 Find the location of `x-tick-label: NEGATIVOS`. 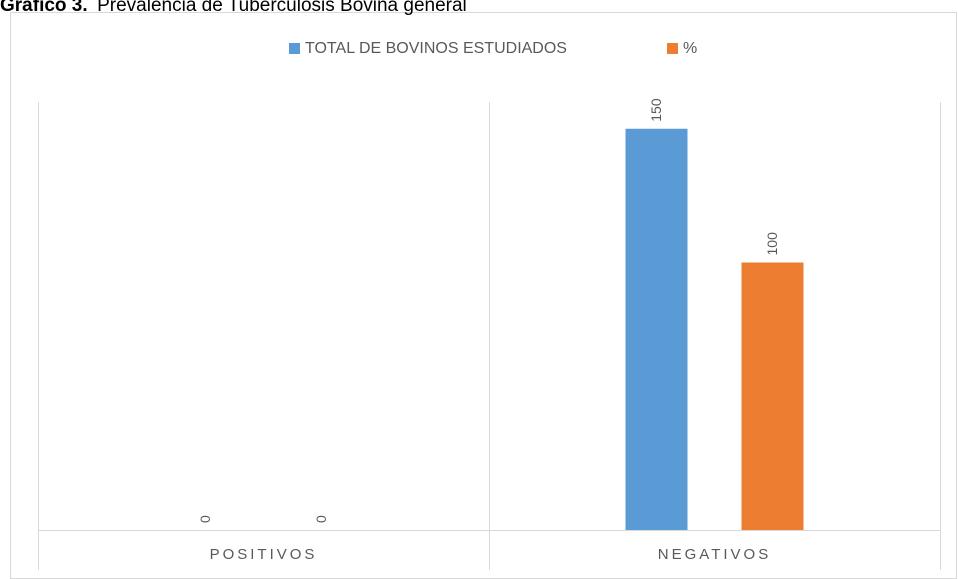

x-tick-label: NEGATIVOS is located at coordinates (714, 554).